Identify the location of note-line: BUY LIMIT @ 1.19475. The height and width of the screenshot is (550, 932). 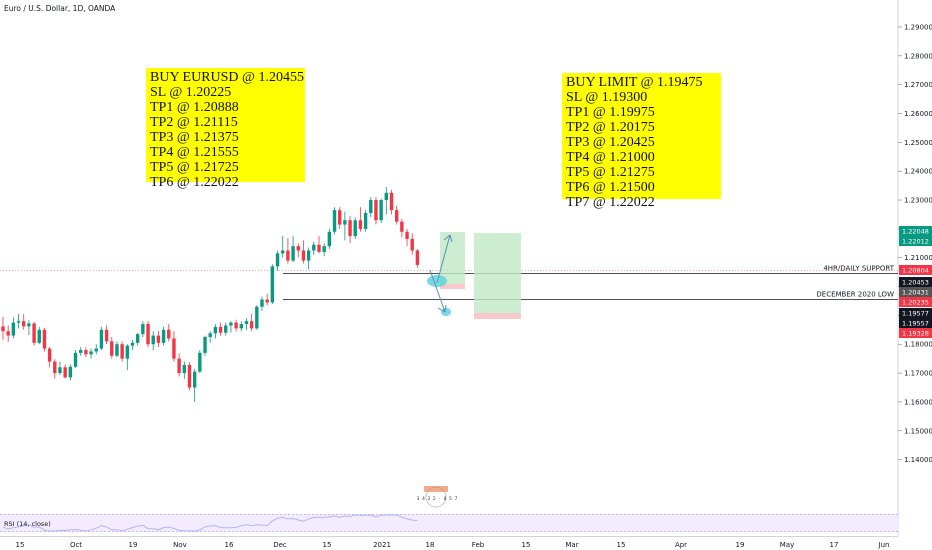
(634, 82).